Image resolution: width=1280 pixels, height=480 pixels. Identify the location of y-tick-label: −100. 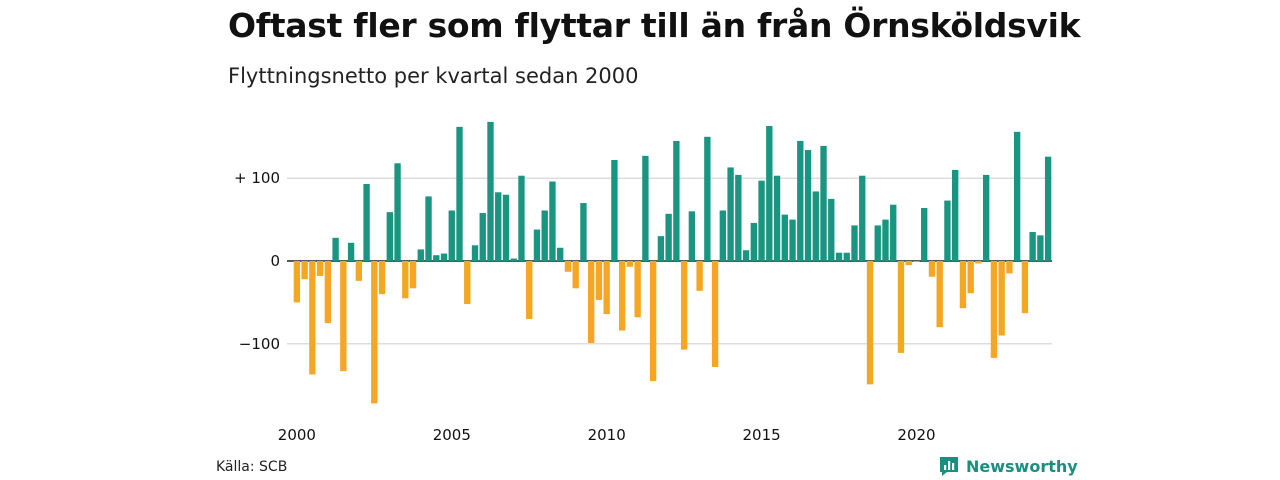
(259, 344).